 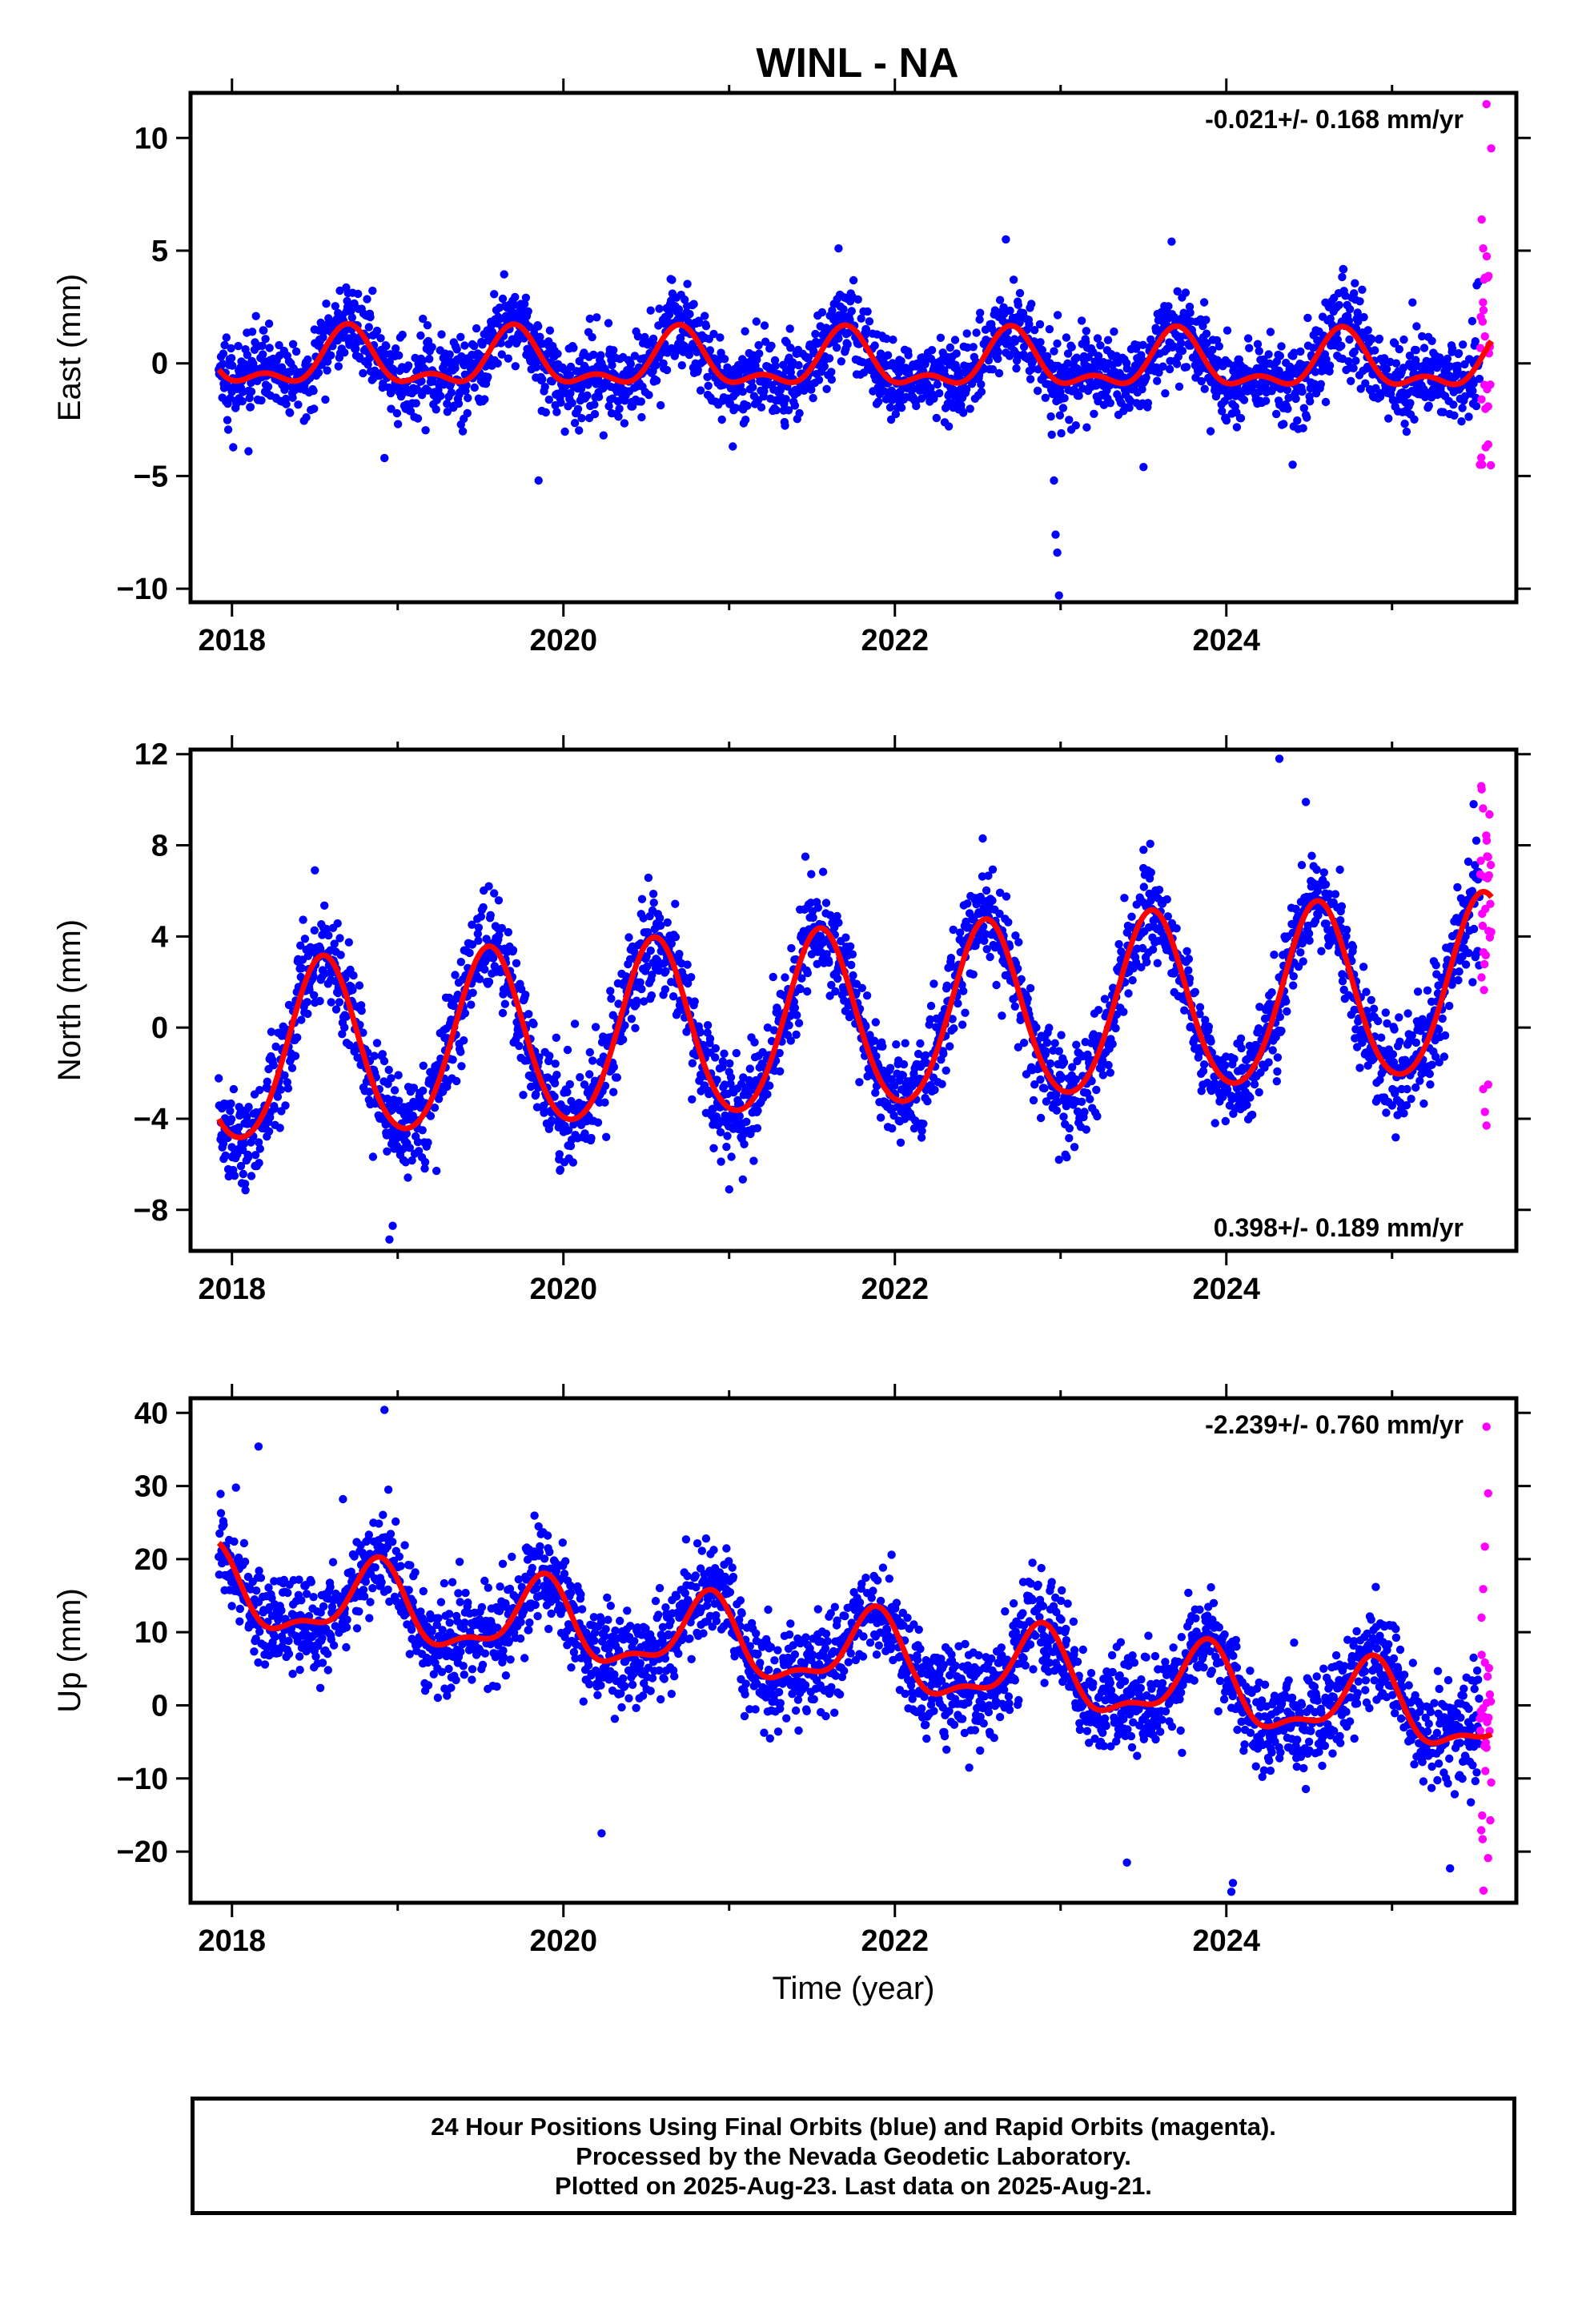 What do you see at coordinates (1292, 464) in the screenshot?
I see `final-orbit-outlier` at bounding box center [1292, 464].